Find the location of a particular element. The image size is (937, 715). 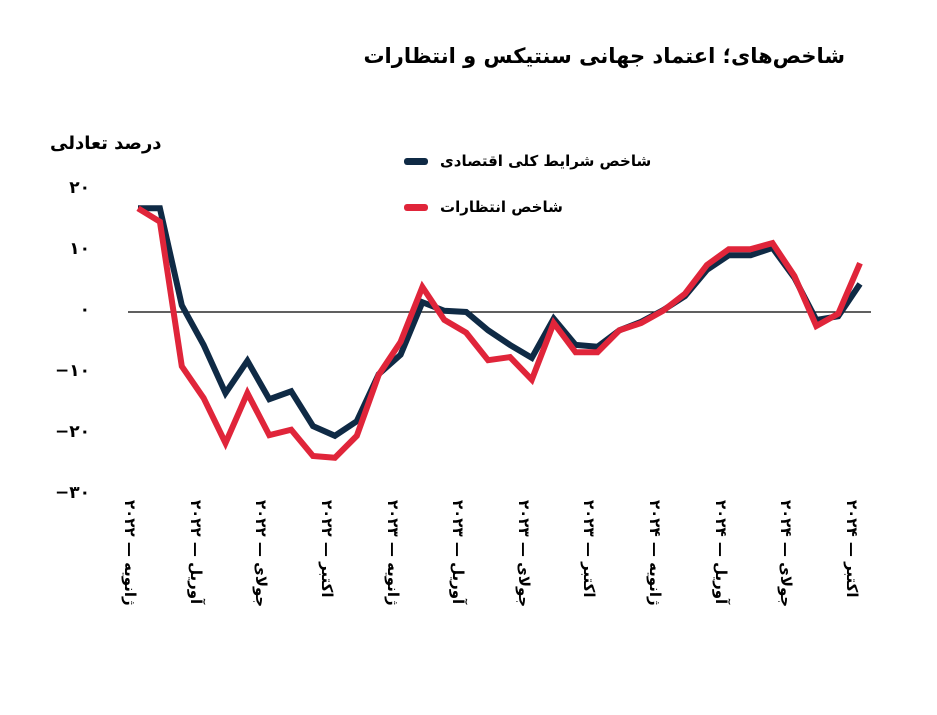

x-tick: اکتبر — ۲۰۲۲ is located at coordinates (327, 572).